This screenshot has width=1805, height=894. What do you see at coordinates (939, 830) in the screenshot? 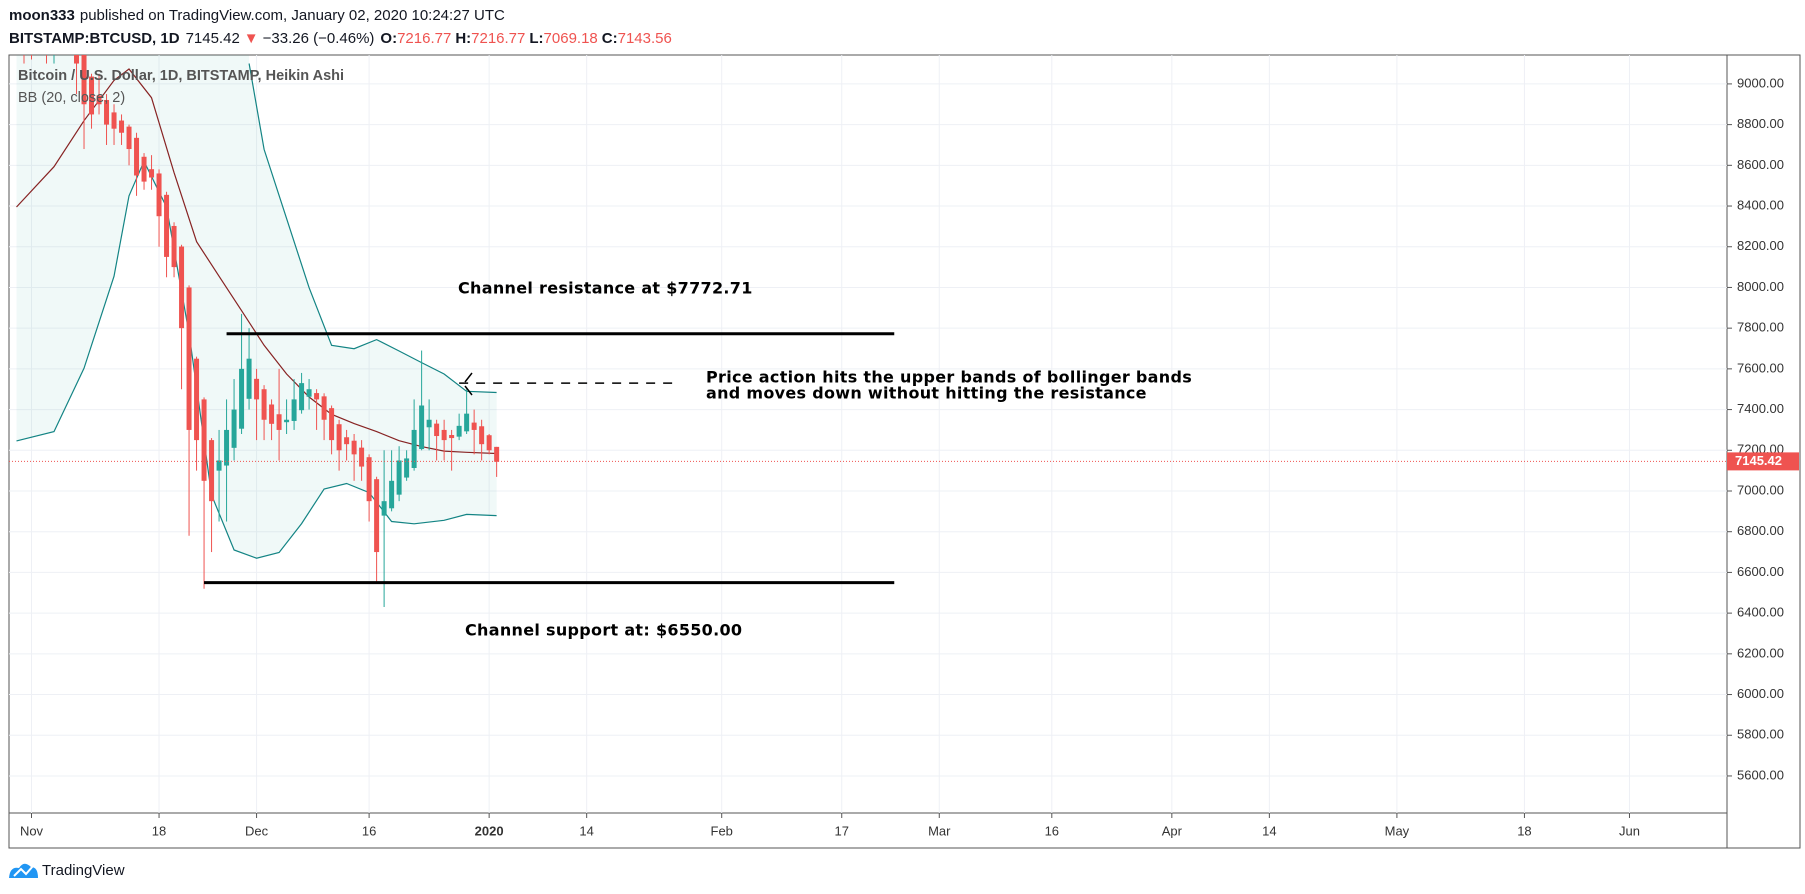
I see `x-tick-label: Mar` at bounding box center [939, 830].